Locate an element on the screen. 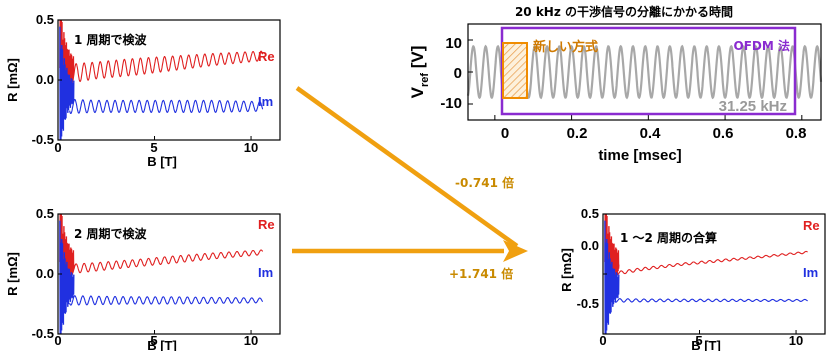  factor-bottom: +1.741 倍 is located at coordinates (481, 273).